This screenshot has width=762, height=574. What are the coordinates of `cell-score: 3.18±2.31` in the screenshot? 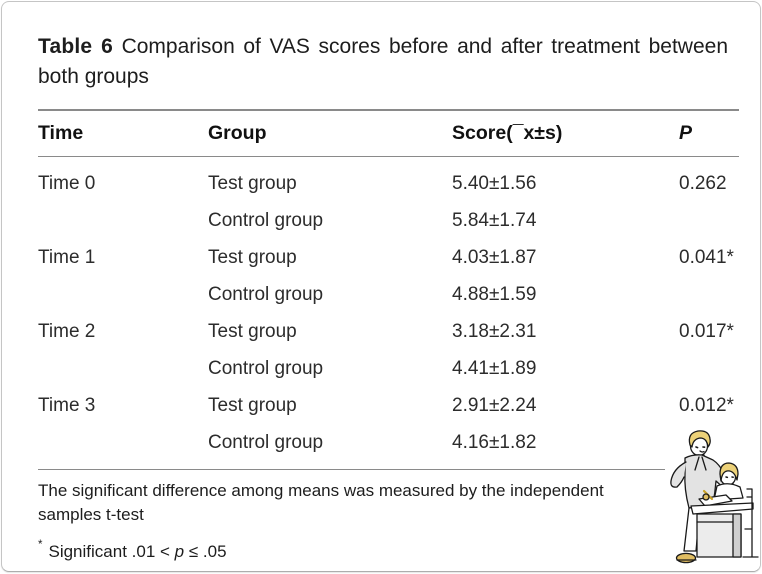 It's located at (494, 331).